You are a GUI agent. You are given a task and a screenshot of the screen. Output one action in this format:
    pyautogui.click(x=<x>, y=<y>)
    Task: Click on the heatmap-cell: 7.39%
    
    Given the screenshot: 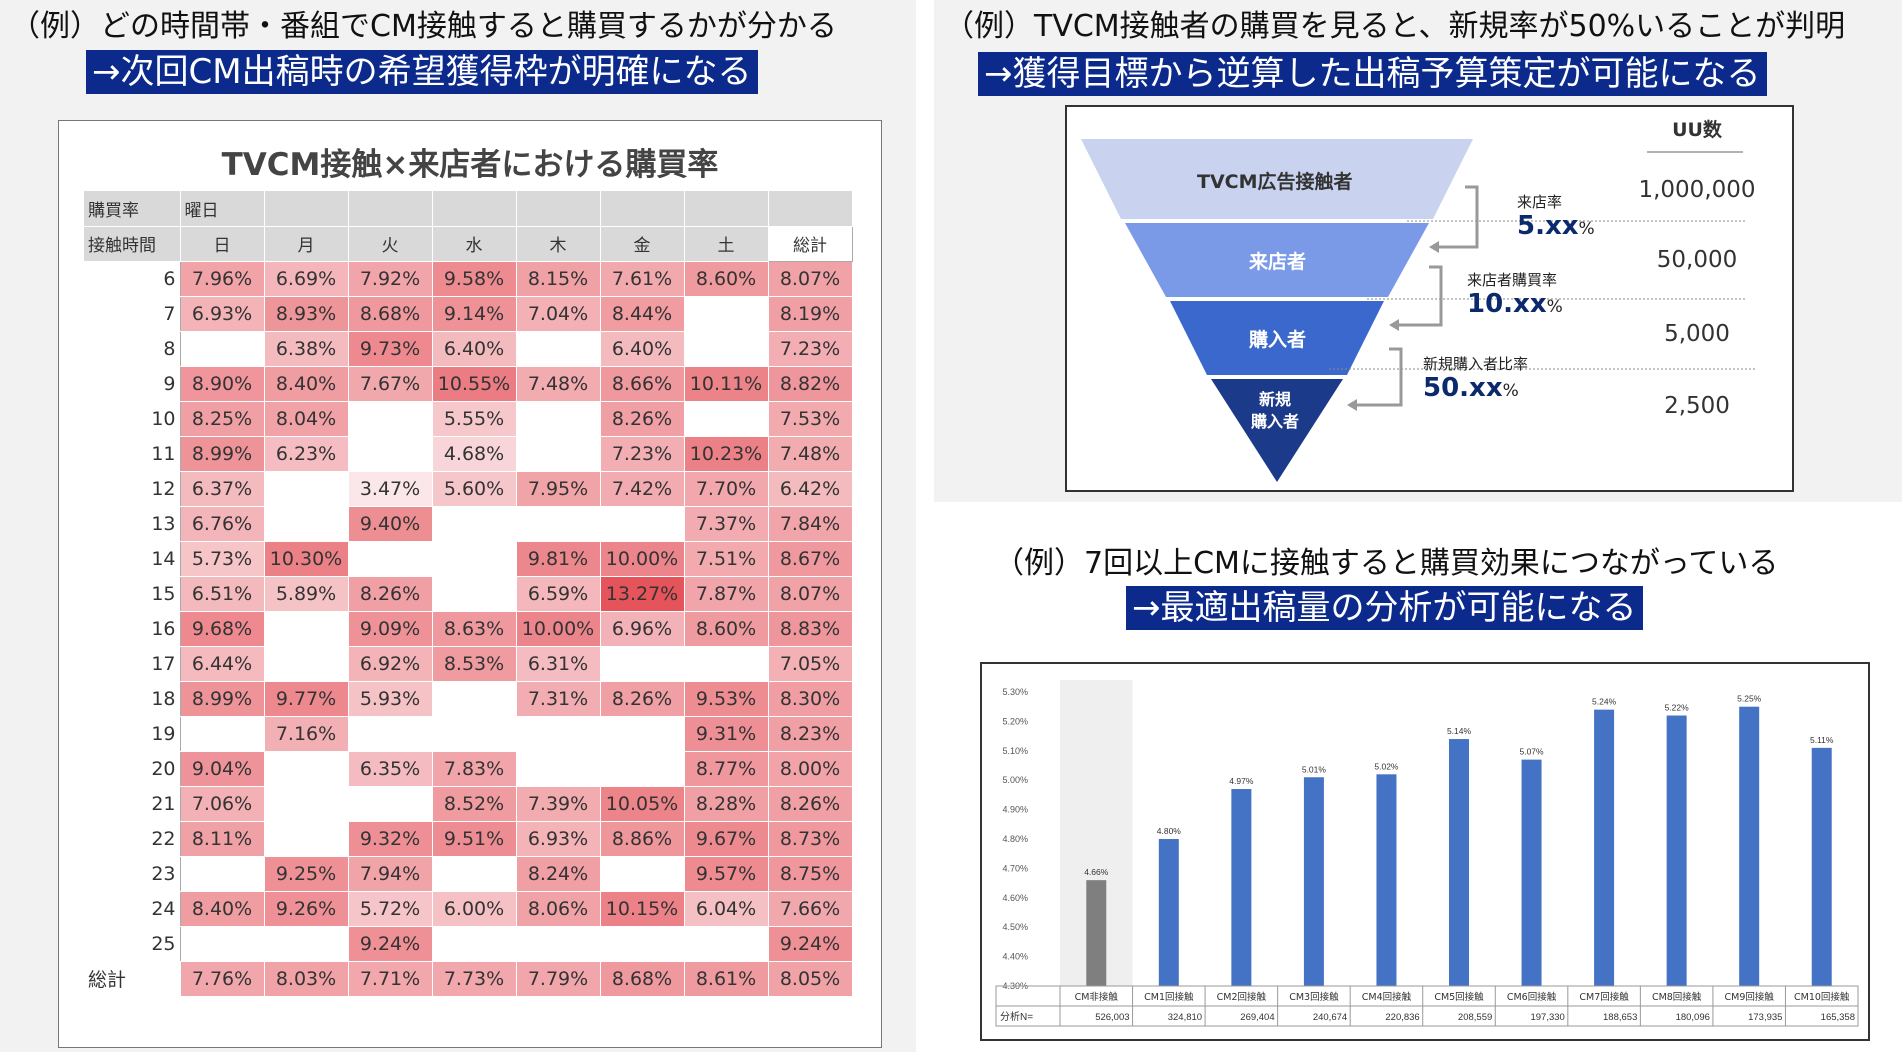 What is the action you would take?
    pyautogui.click(x=558, y=804)
    